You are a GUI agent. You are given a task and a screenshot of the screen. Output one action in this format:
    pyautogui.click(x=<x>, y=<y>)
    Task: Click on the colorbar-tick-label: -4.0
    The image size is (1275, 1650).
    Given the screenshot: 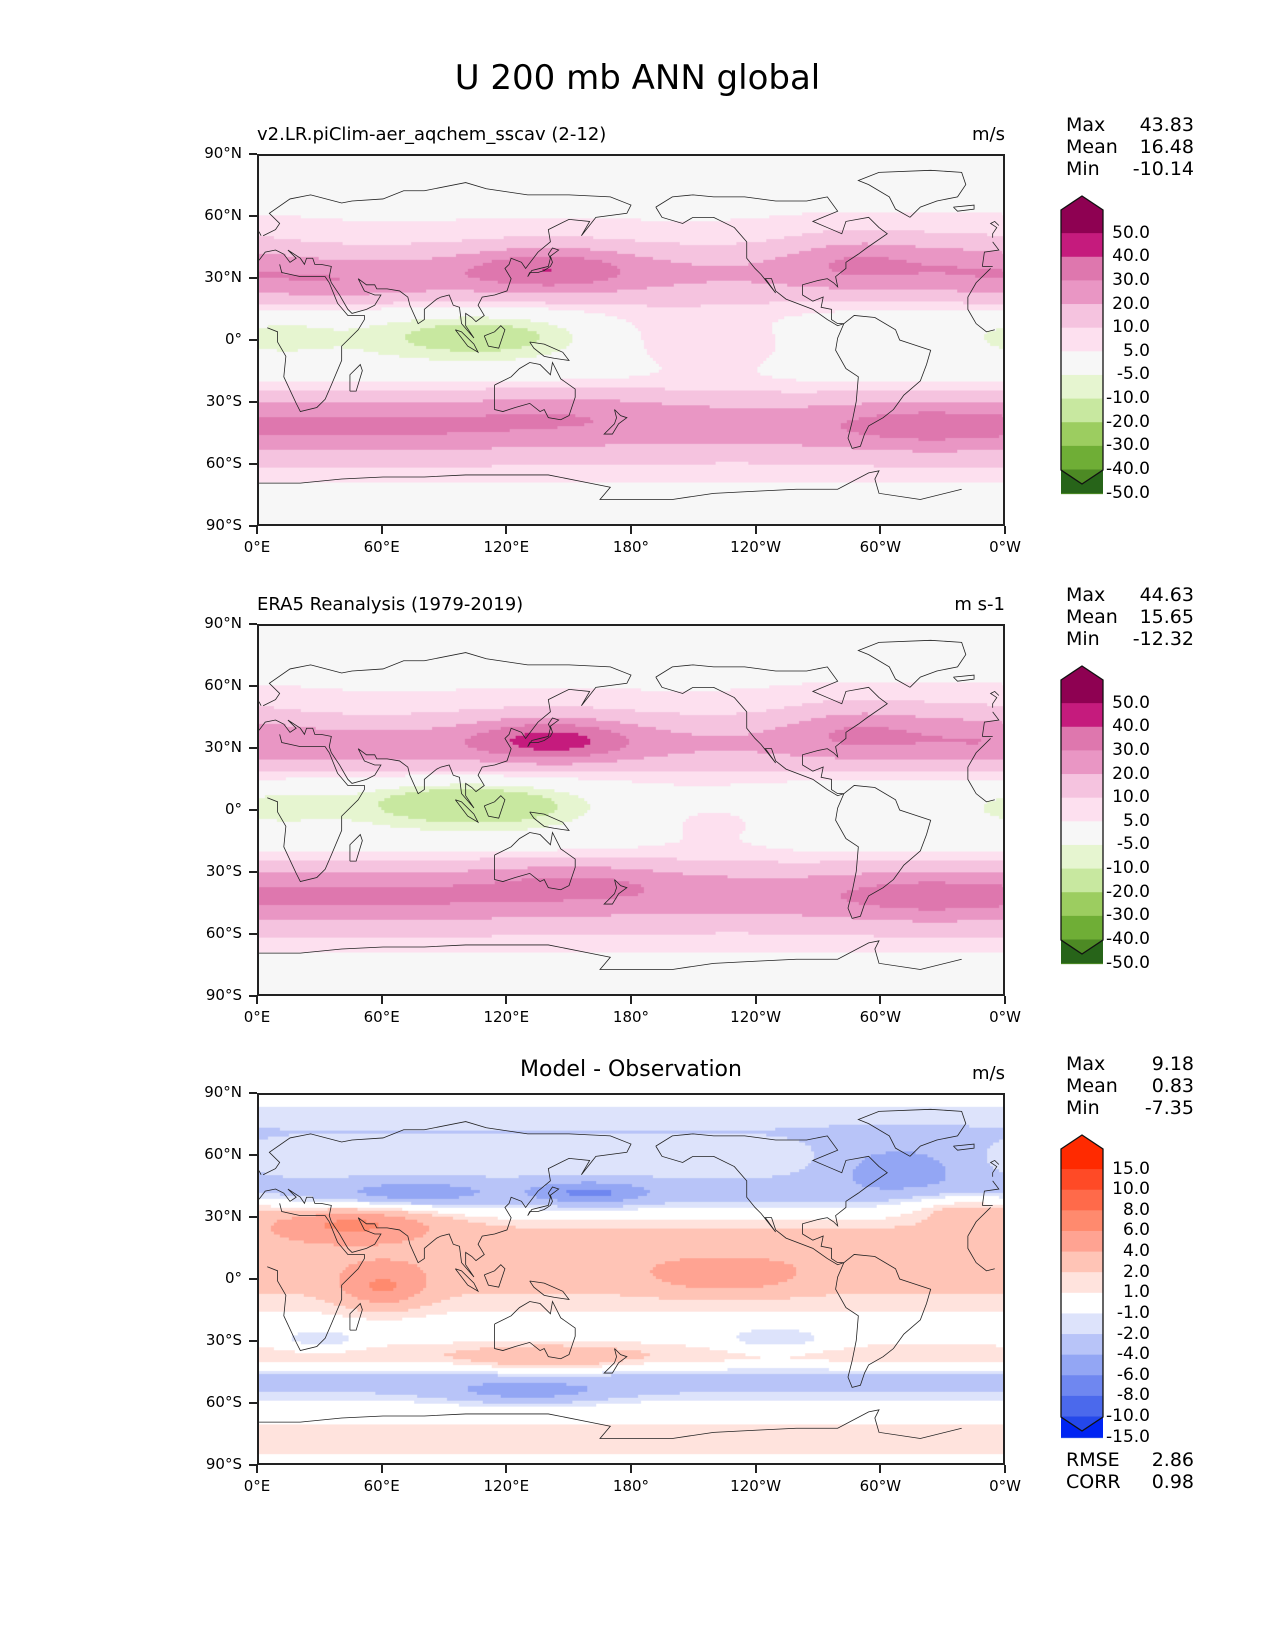 What is the action you would take?
    pyautogui.click(x=1133, y=1354)
    